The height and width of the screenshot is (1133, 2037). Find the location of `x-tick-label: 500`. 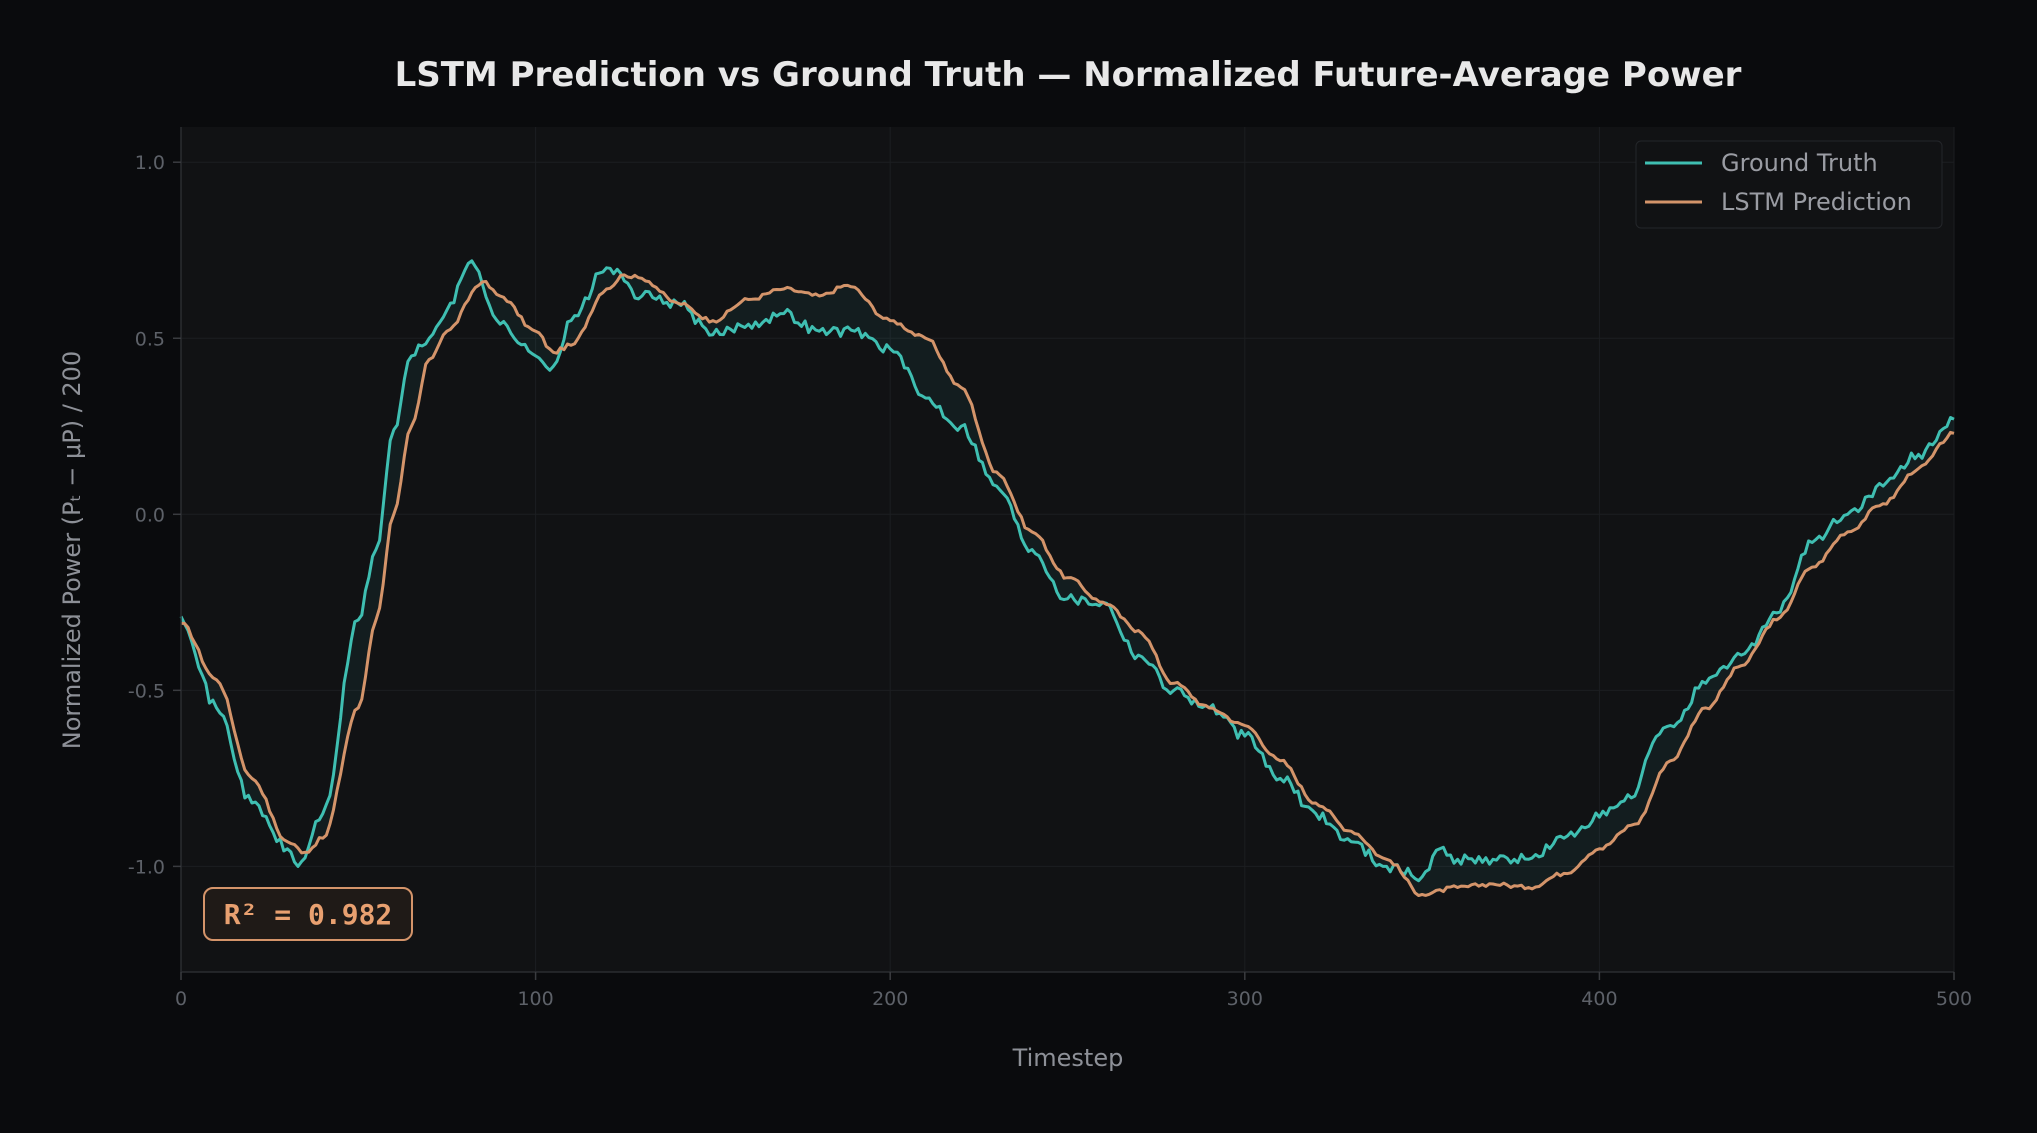

x-tick-label: 500 is located at coordinates (1954, 999).